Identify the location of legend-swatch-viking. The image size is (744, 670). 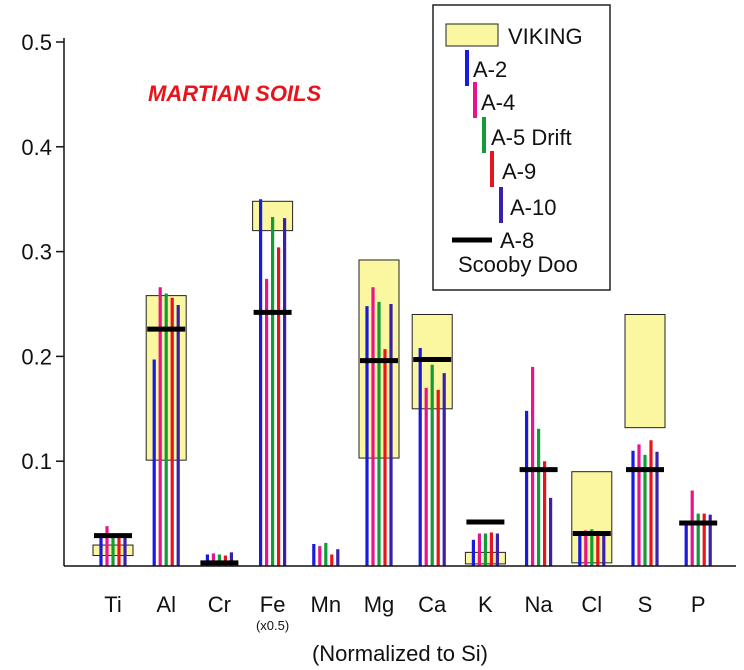
(472, 35).